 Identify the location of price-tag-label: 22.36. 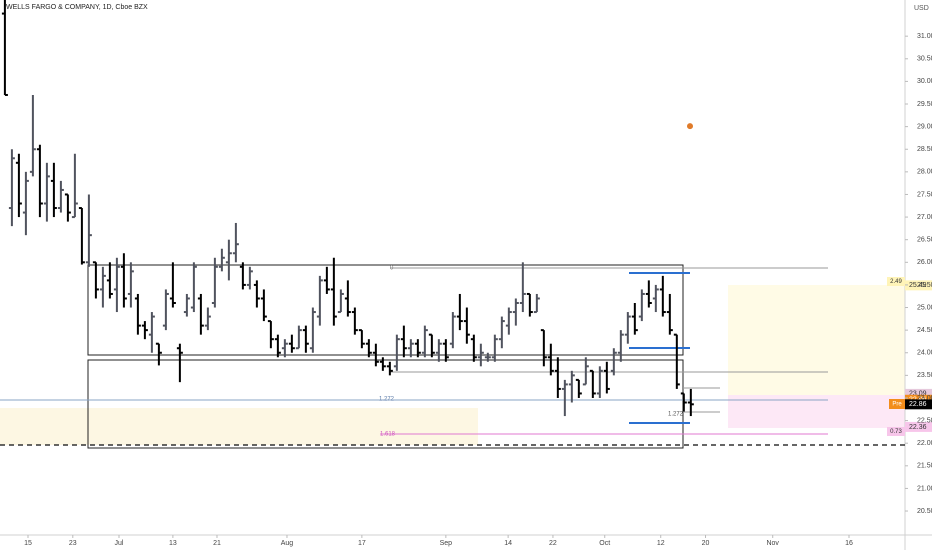
(918, 427).